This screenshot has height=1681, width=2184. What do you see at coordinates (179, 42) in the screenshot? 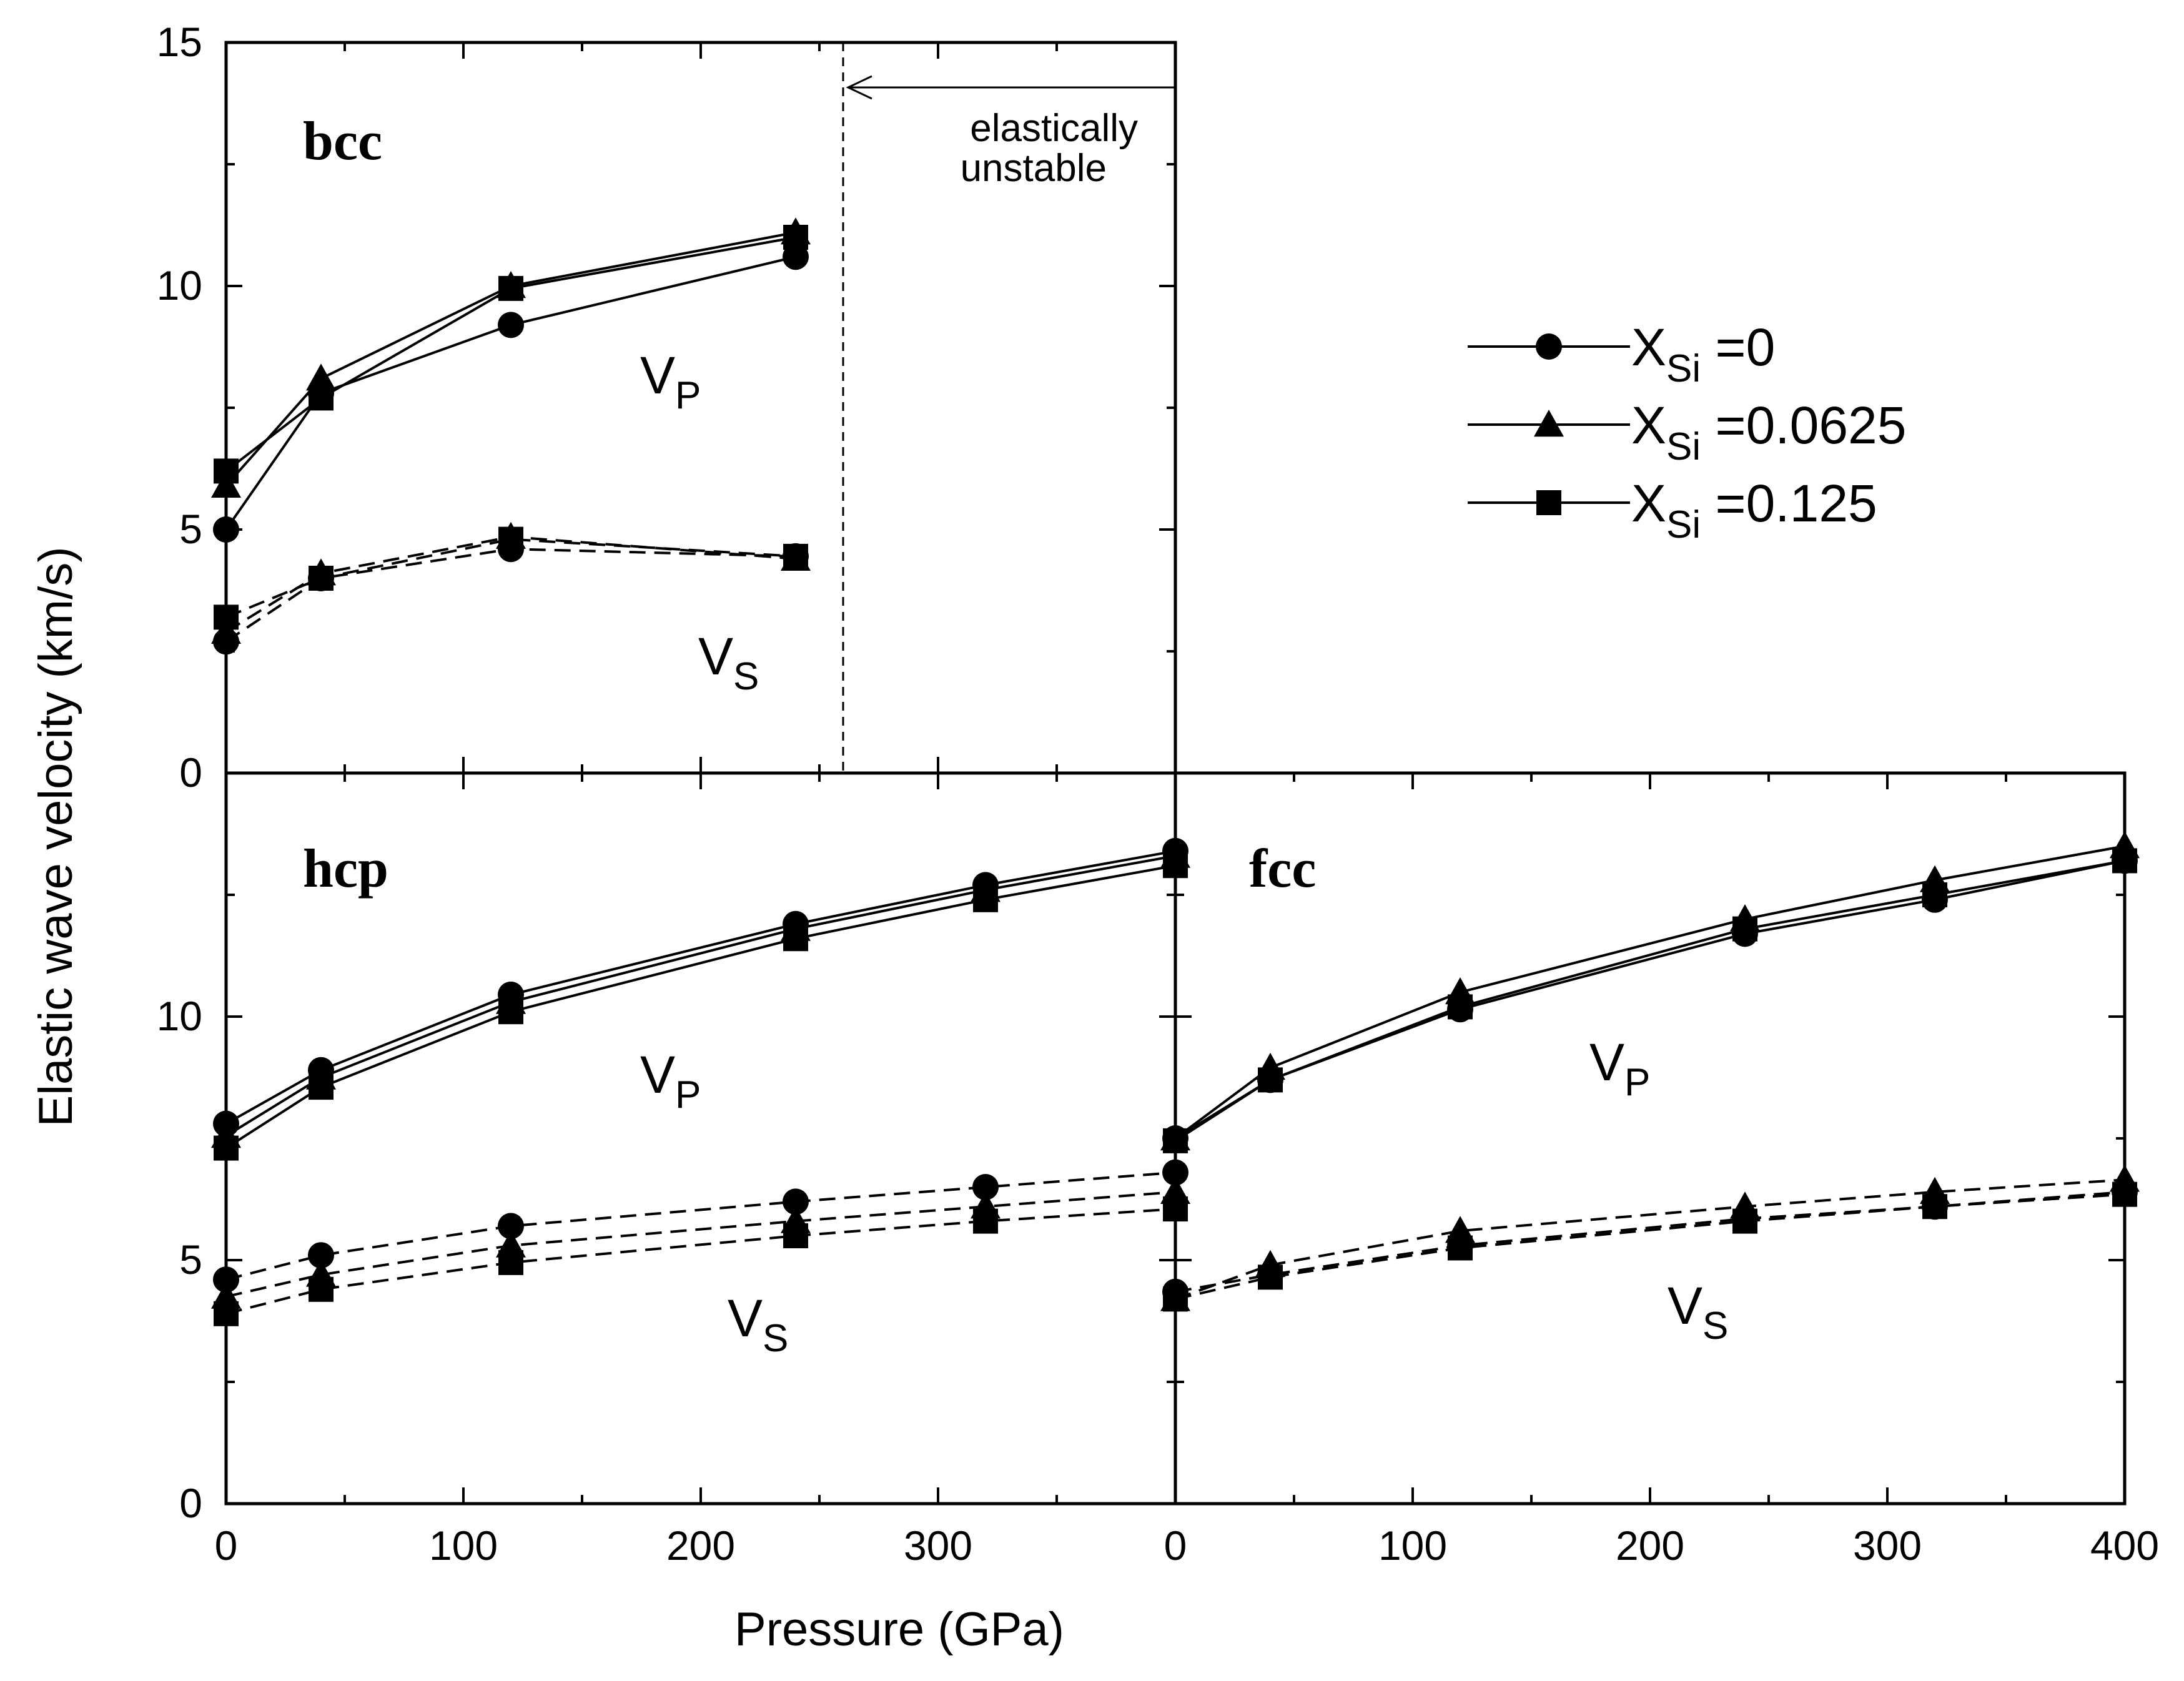
I see `y-tick-label: 15` at bounding box center [179, 42].